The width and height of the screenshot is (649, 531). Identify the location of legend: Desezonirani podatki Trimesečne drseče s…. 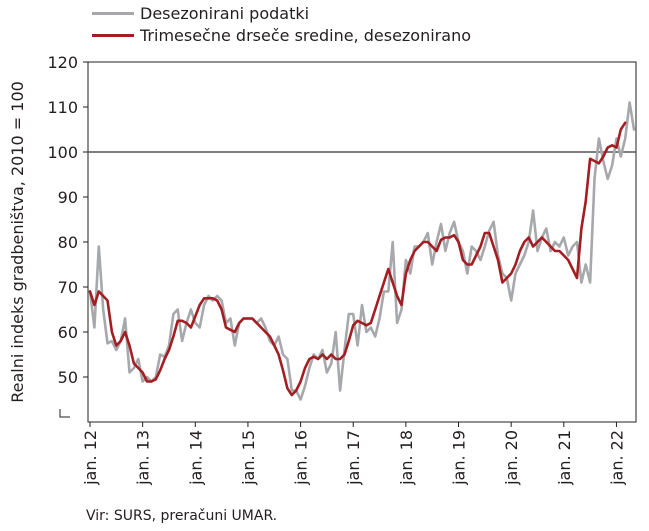
(281, 24).